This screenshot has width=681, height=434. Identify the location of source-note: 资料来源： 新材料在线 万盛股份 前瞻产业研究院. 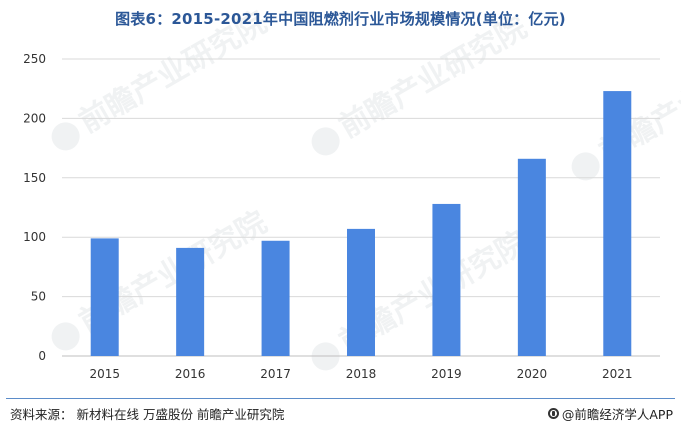
(147, 414).